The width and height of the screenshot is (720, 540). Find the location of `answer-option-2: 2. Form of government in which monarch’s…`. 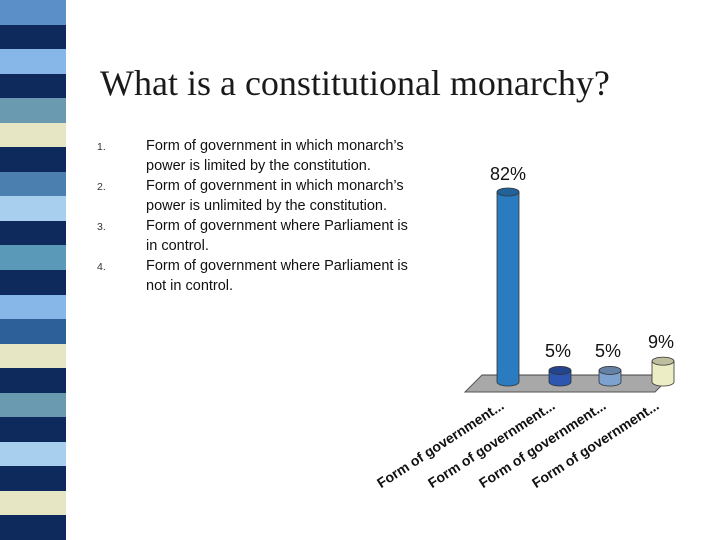

answer-option-2: 2. Form of government in which monarch’s… is located at coordinates (257, 196).